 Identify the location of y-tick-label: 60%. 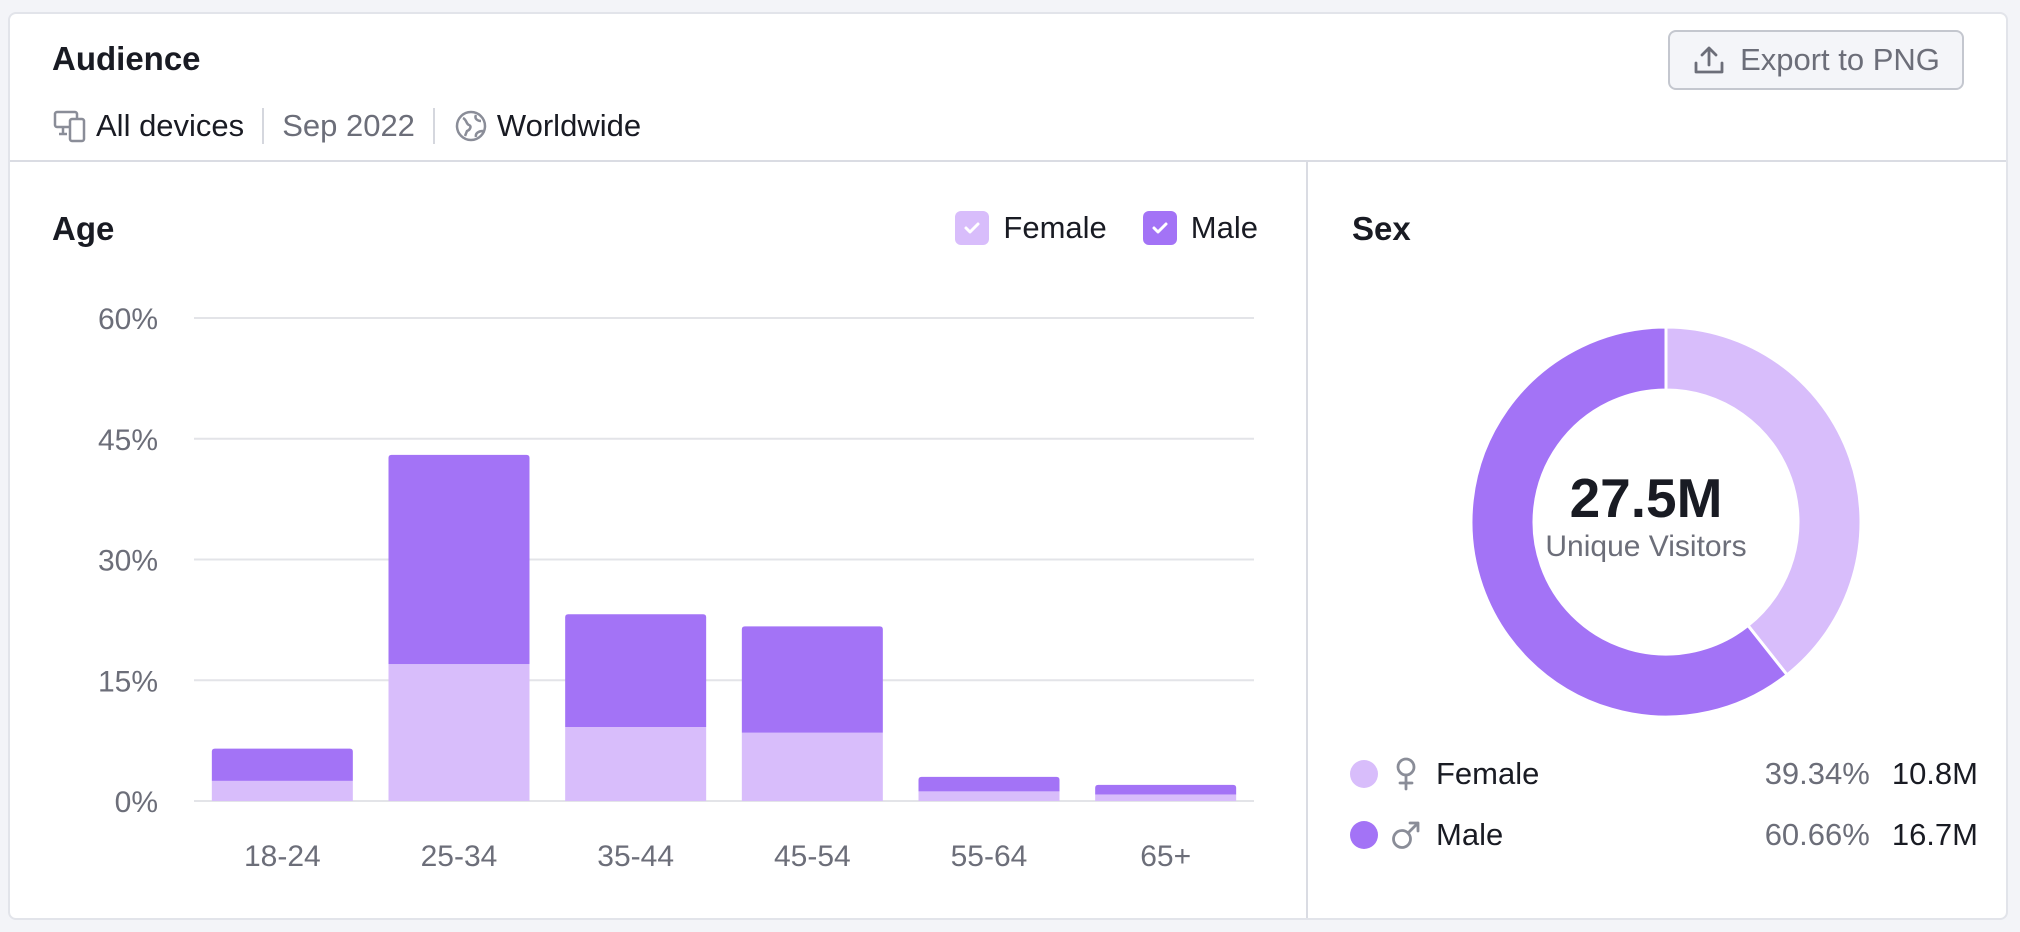
(128, 319).